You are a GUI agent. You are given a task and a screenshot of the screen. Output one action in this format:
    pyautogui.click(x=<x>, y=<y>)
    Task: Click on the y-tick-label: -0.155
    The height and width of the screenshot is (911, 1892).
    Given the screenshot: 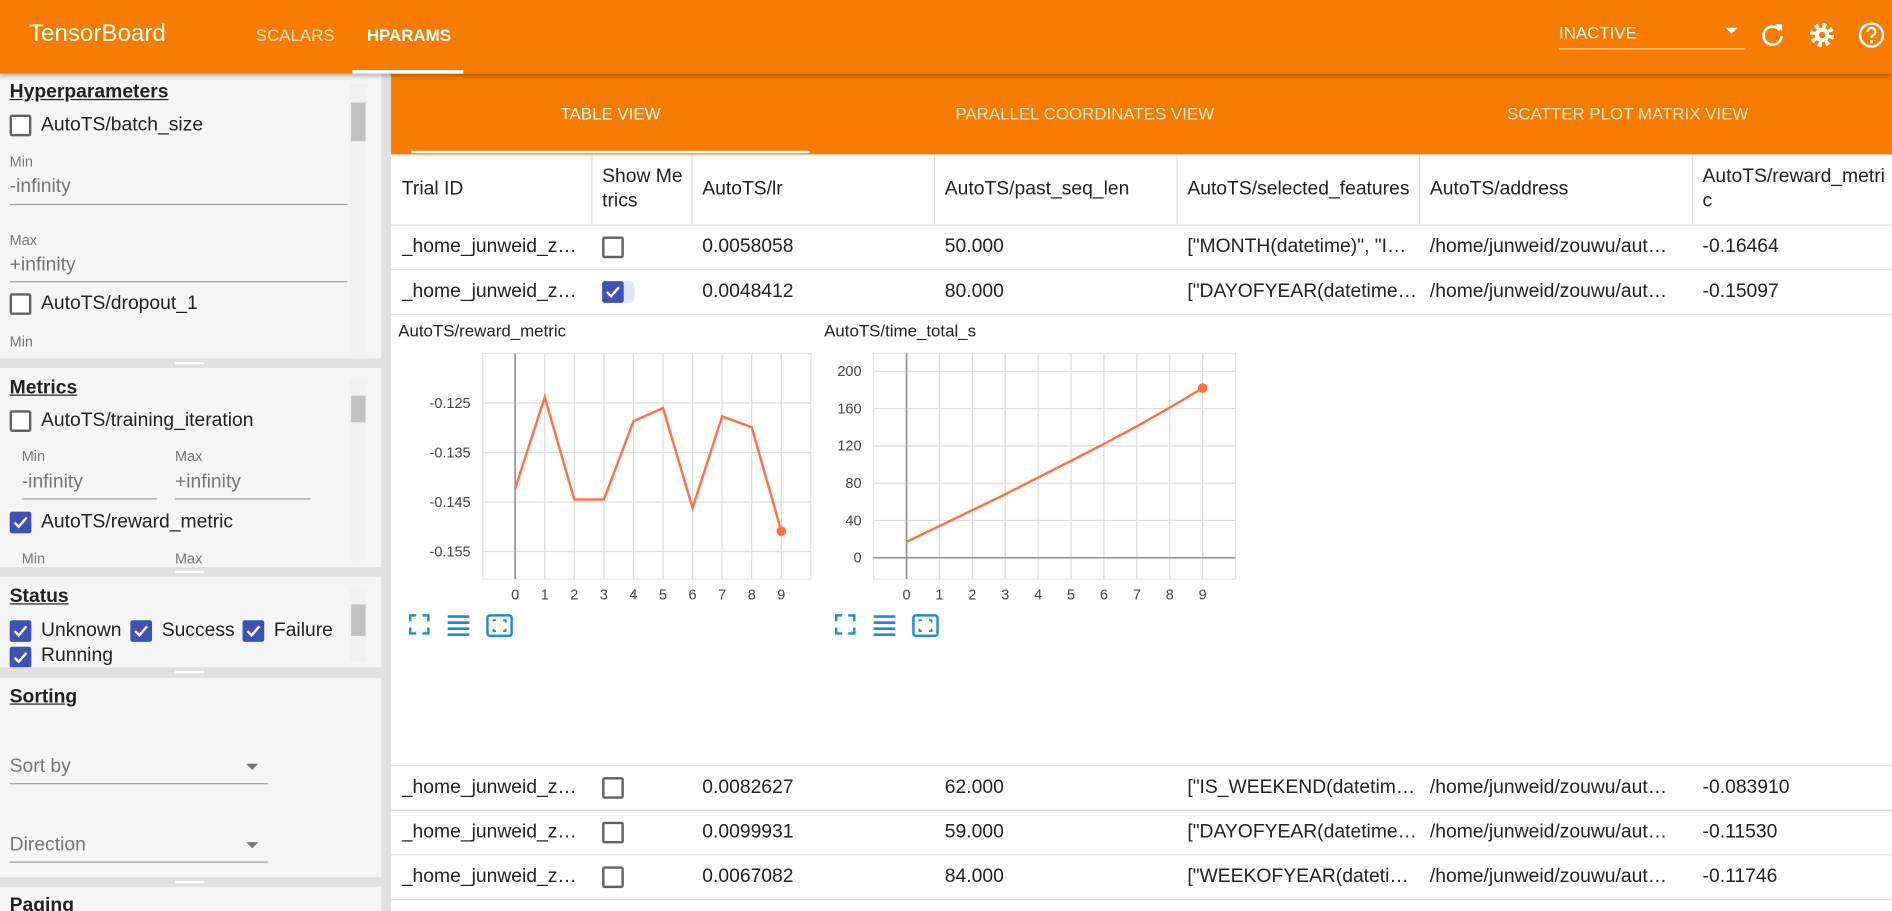 What is the action you would take?
    pyautogui.click(x=450, y=552)
    